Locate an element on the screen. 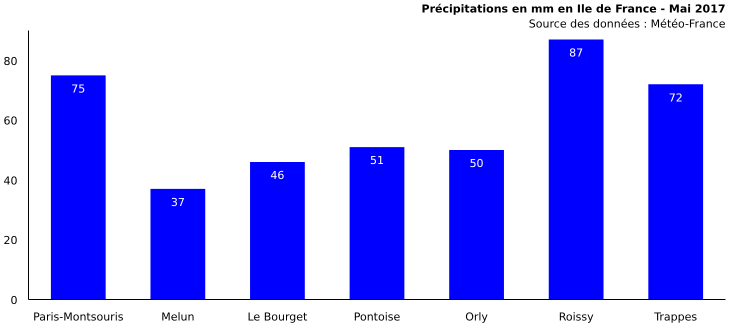  data-label: 72 is located at coordinates (675, 97).